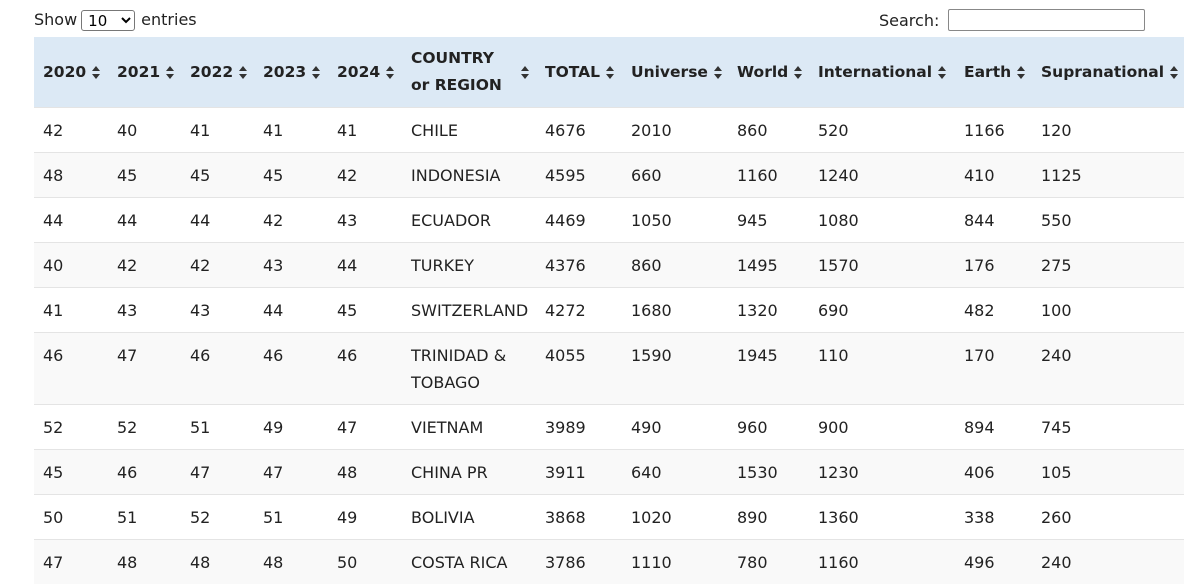  Describe the element at coordinates (609, 220) in the screenshot. I see `table-row: 44 44 44 42 43 ECUADOR 4469 1050 945 1080 844 550` at that location.